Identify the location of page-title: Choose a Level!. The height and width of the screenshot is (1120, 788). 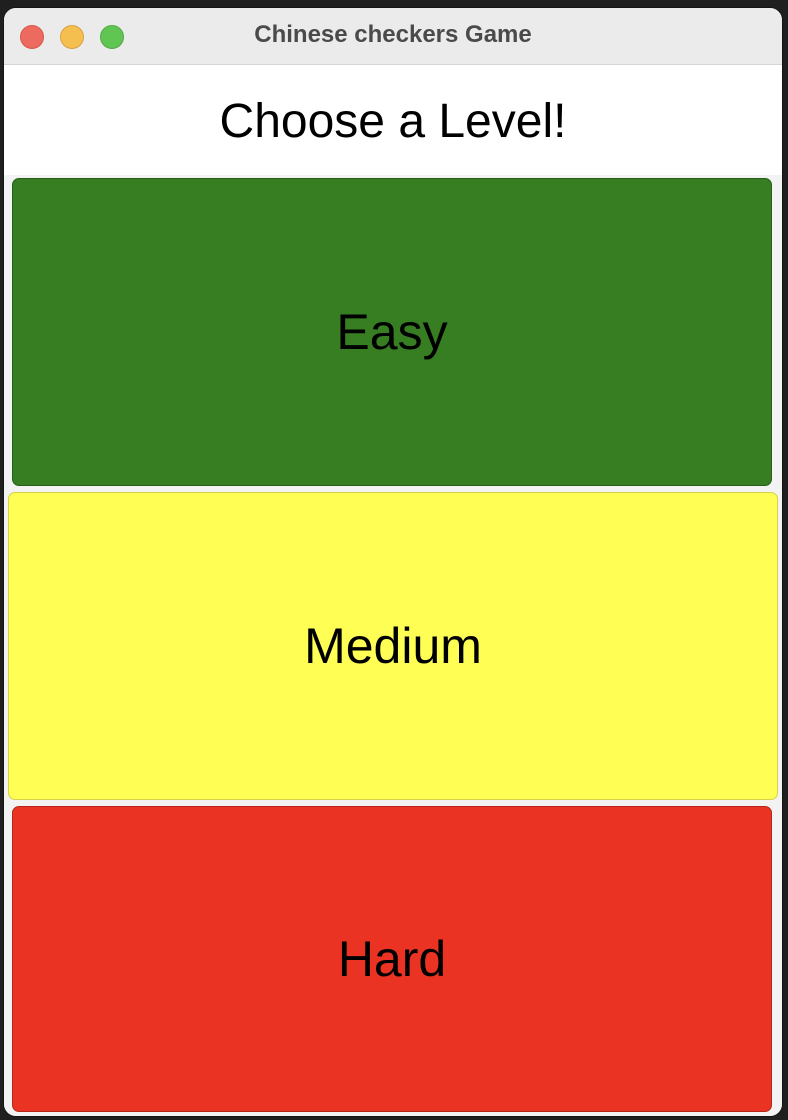
(393, 121).